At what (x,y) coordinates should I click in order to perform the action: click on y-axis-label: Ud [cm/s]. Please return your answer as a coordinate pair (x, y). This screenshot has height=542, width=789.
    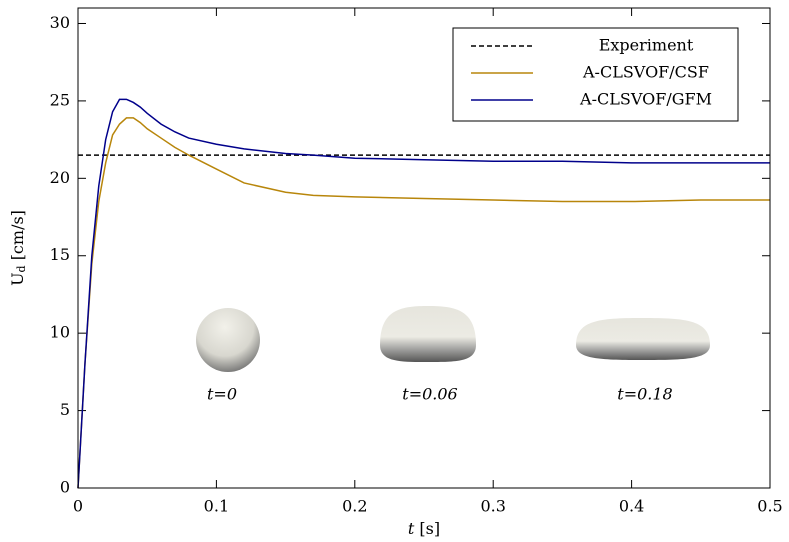
    Looking at the image, I should click on (18, 248).